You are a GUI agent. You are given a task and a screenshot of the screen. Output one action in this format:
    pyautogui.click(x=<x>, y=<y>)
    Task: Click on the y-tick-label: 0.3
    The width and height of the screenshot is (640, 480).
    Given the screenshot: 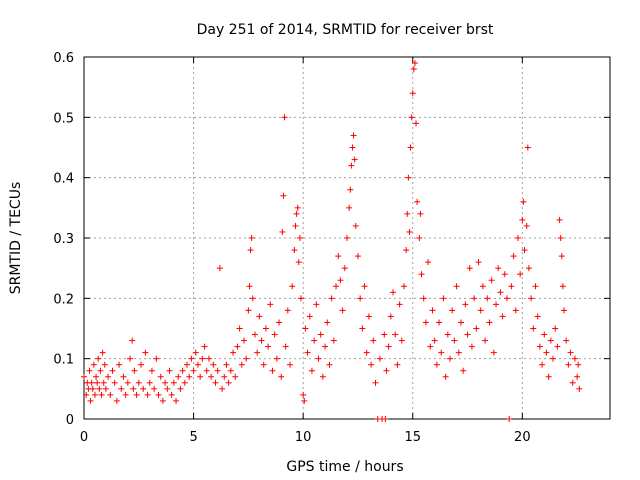 What is the action you would take?
    pyautogui.click(x=63, y=239)
    